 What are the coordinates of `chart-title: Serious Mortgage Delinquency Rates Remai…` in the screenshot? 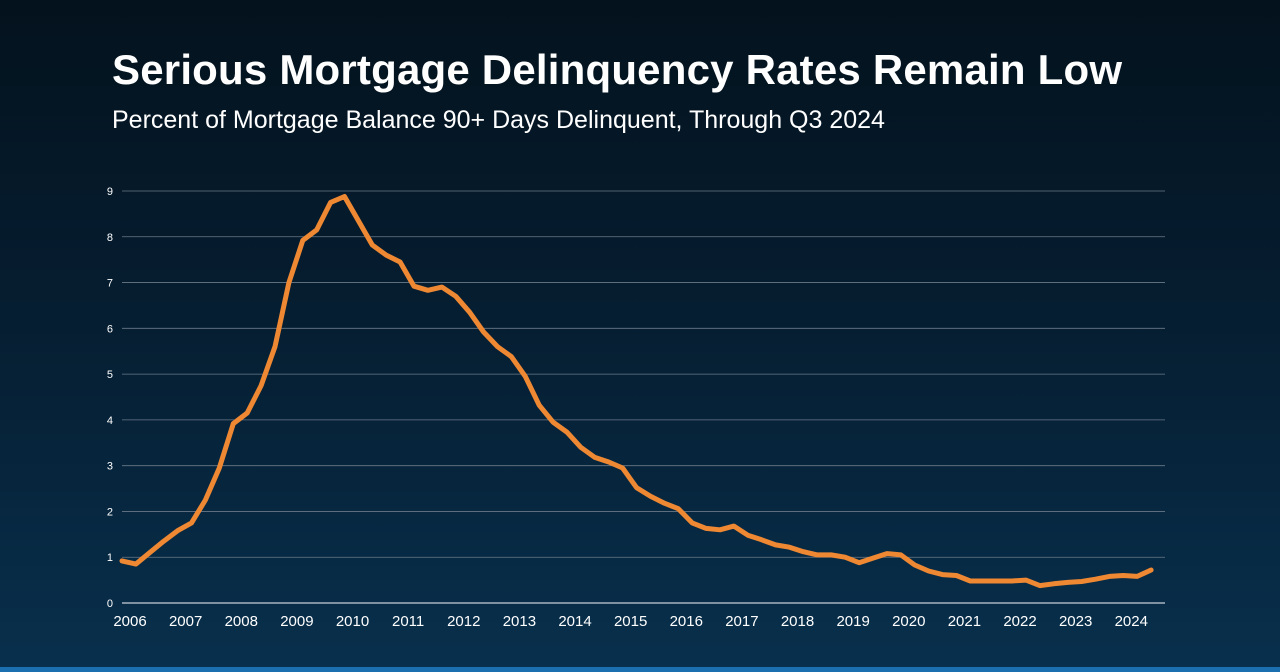 It's located at (617, 69).